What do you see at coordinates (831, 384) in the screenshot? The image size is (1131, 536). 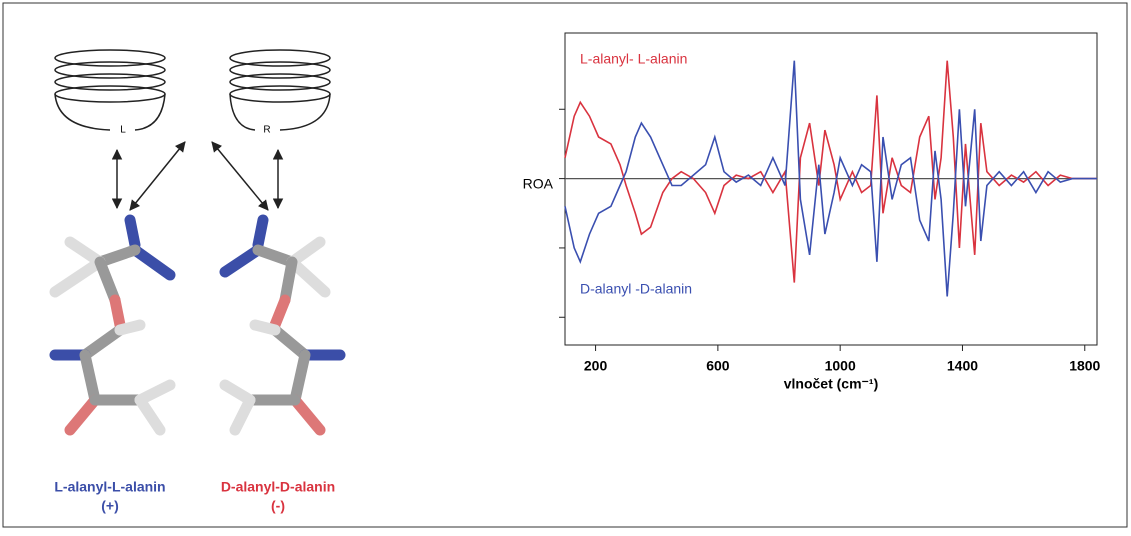 I see `x-axis-label: vlnočet (cm⁻¹)` at bounding box center [831, 384].